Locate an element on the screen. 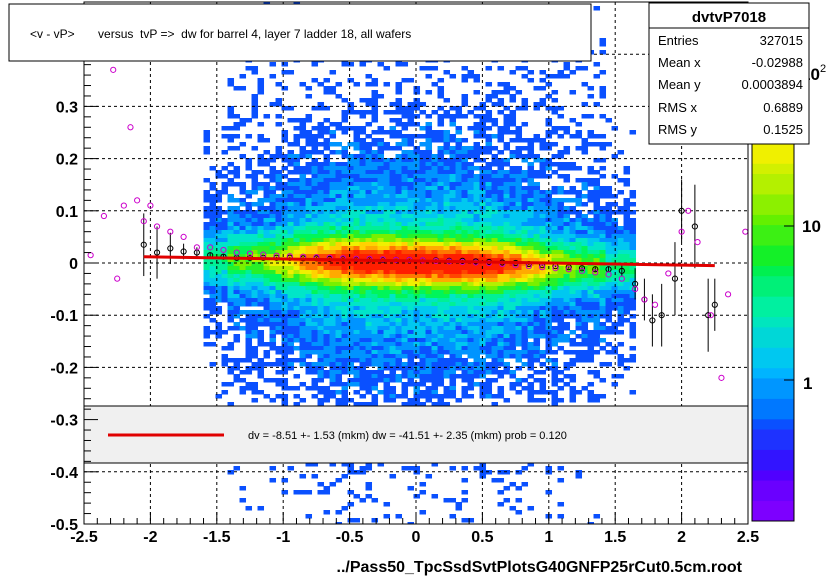  x-tick-label: -0.5 is located at coordinates (350, 537).